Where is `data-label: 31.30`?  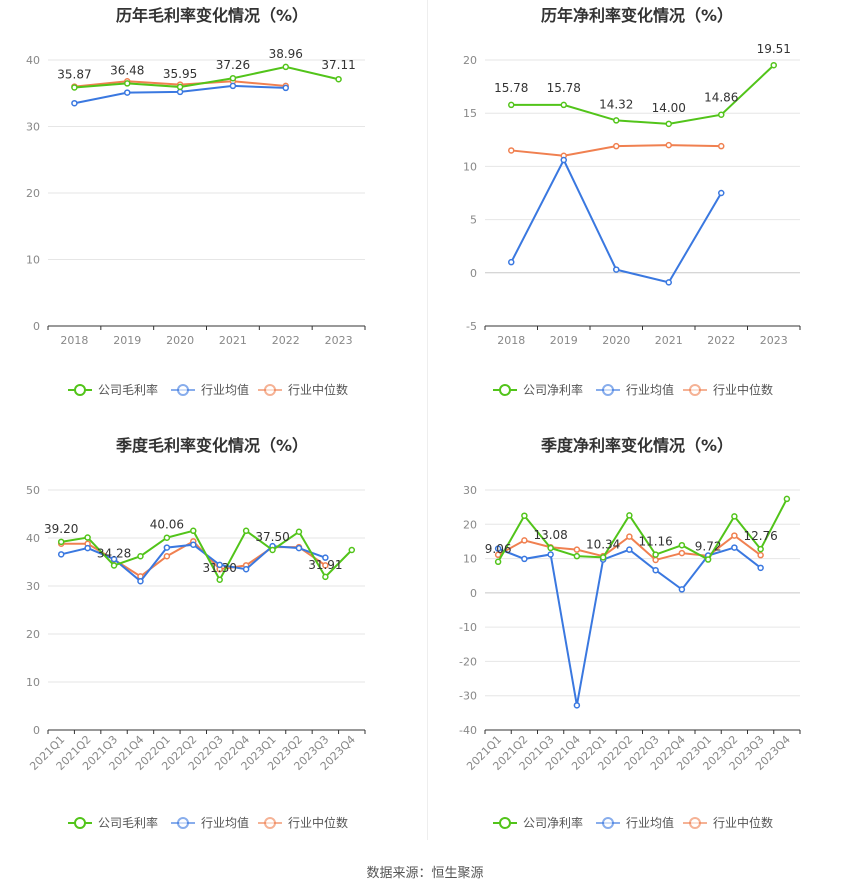 data-label: 31.30 is located at coordinates (220, 568).